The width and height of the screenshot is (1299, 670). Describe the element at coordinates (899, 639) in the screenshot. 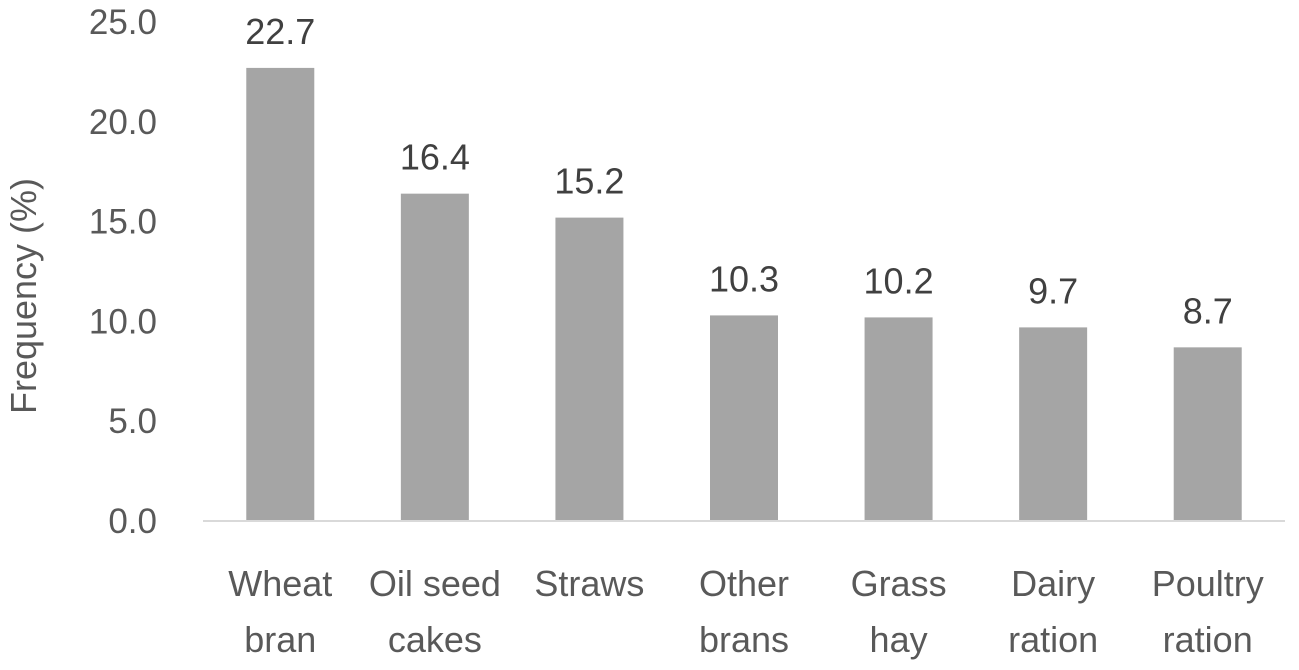

I see `category-label: hay` at that location.